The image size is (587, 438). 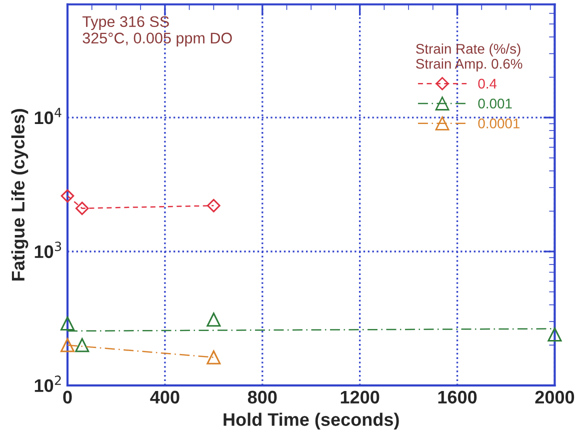 What do you see at coordinates (554, 397) in the screenshot?
I see `x-tick-label: 2000` at bounding box center [554, 397].